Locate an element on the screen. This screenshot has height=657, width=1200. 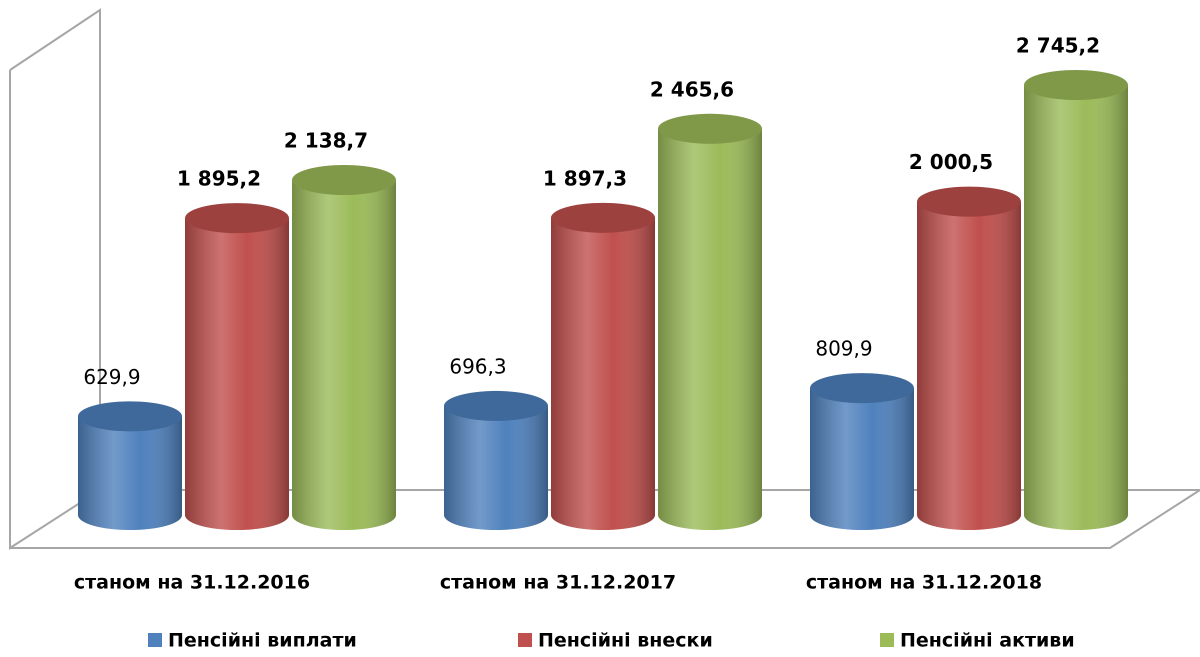
x-tick-label: станом на 31.12.2018 is located at coordinates (924, 583).